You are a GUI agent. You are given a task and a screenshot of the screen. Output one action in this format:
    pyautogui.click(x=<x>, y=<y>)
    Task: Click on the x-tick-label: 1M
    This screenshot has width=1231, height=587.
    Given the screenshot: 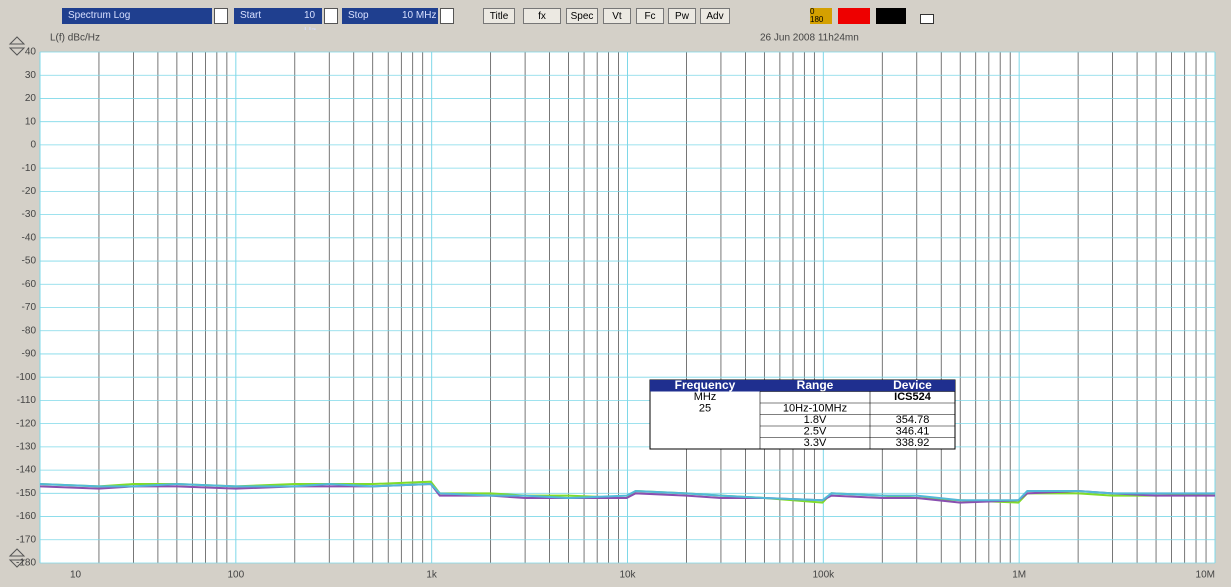 What is the action you would take?
    pyautogui.click(x=1019, y=575)
    